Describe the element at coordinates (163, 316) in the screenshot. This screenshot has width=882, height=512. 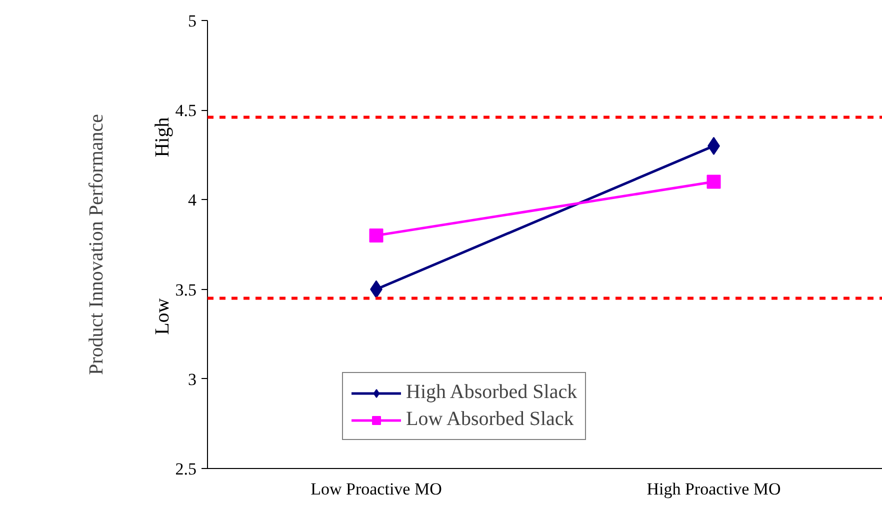
I see `ref-line-label: Low` at that location.